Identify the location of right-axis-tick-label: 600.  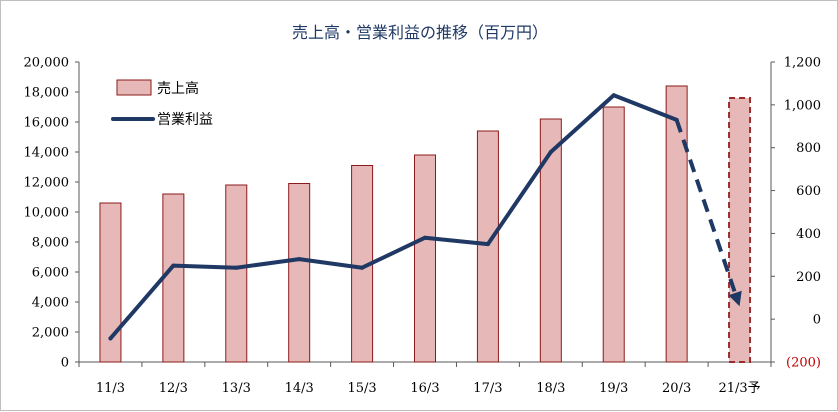
(808, 191).